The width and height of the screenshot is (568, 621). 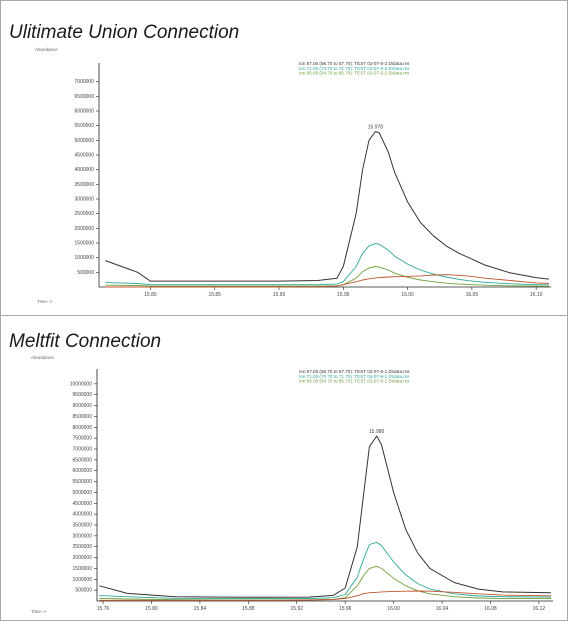 What do you see at coordinates (83, 439) in the screenshot?
I see `y-tick-label: 7500000` at bounding box center [83, 439].